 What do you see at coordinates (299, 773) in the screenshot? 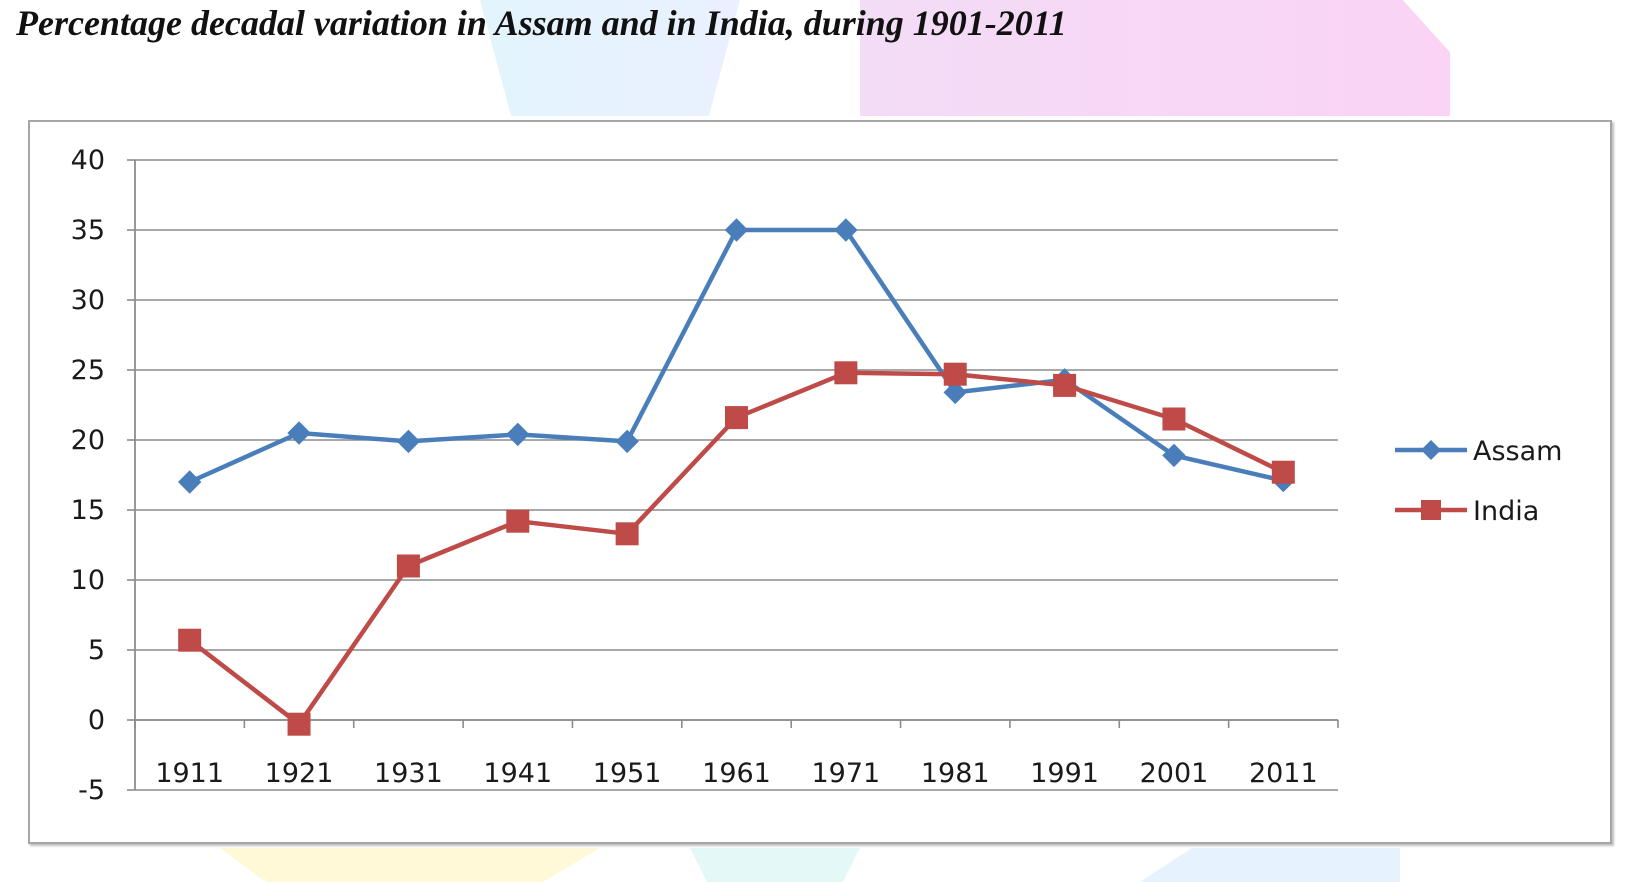
I see `x-tick-label: 1921` at bounding box center [299, 773].